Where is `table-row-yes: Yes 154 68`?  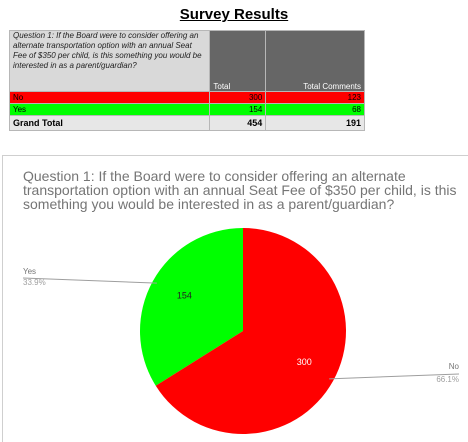
table-row-yes: Yes 154 68 is located at coordinates (186, 109).